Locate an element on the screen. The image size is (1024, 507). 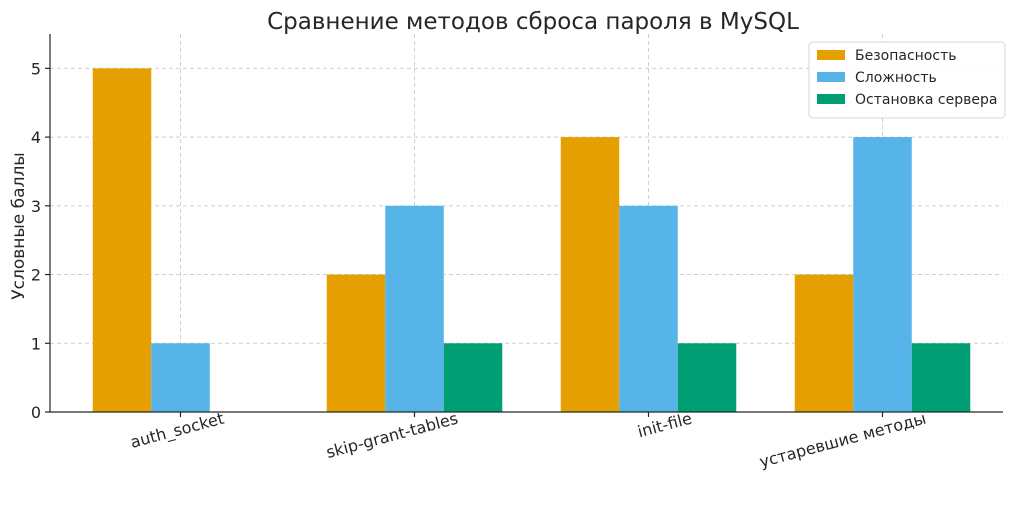
y-ticks: 0 1 2 3 4 5 is located at coordinates (40, 240).